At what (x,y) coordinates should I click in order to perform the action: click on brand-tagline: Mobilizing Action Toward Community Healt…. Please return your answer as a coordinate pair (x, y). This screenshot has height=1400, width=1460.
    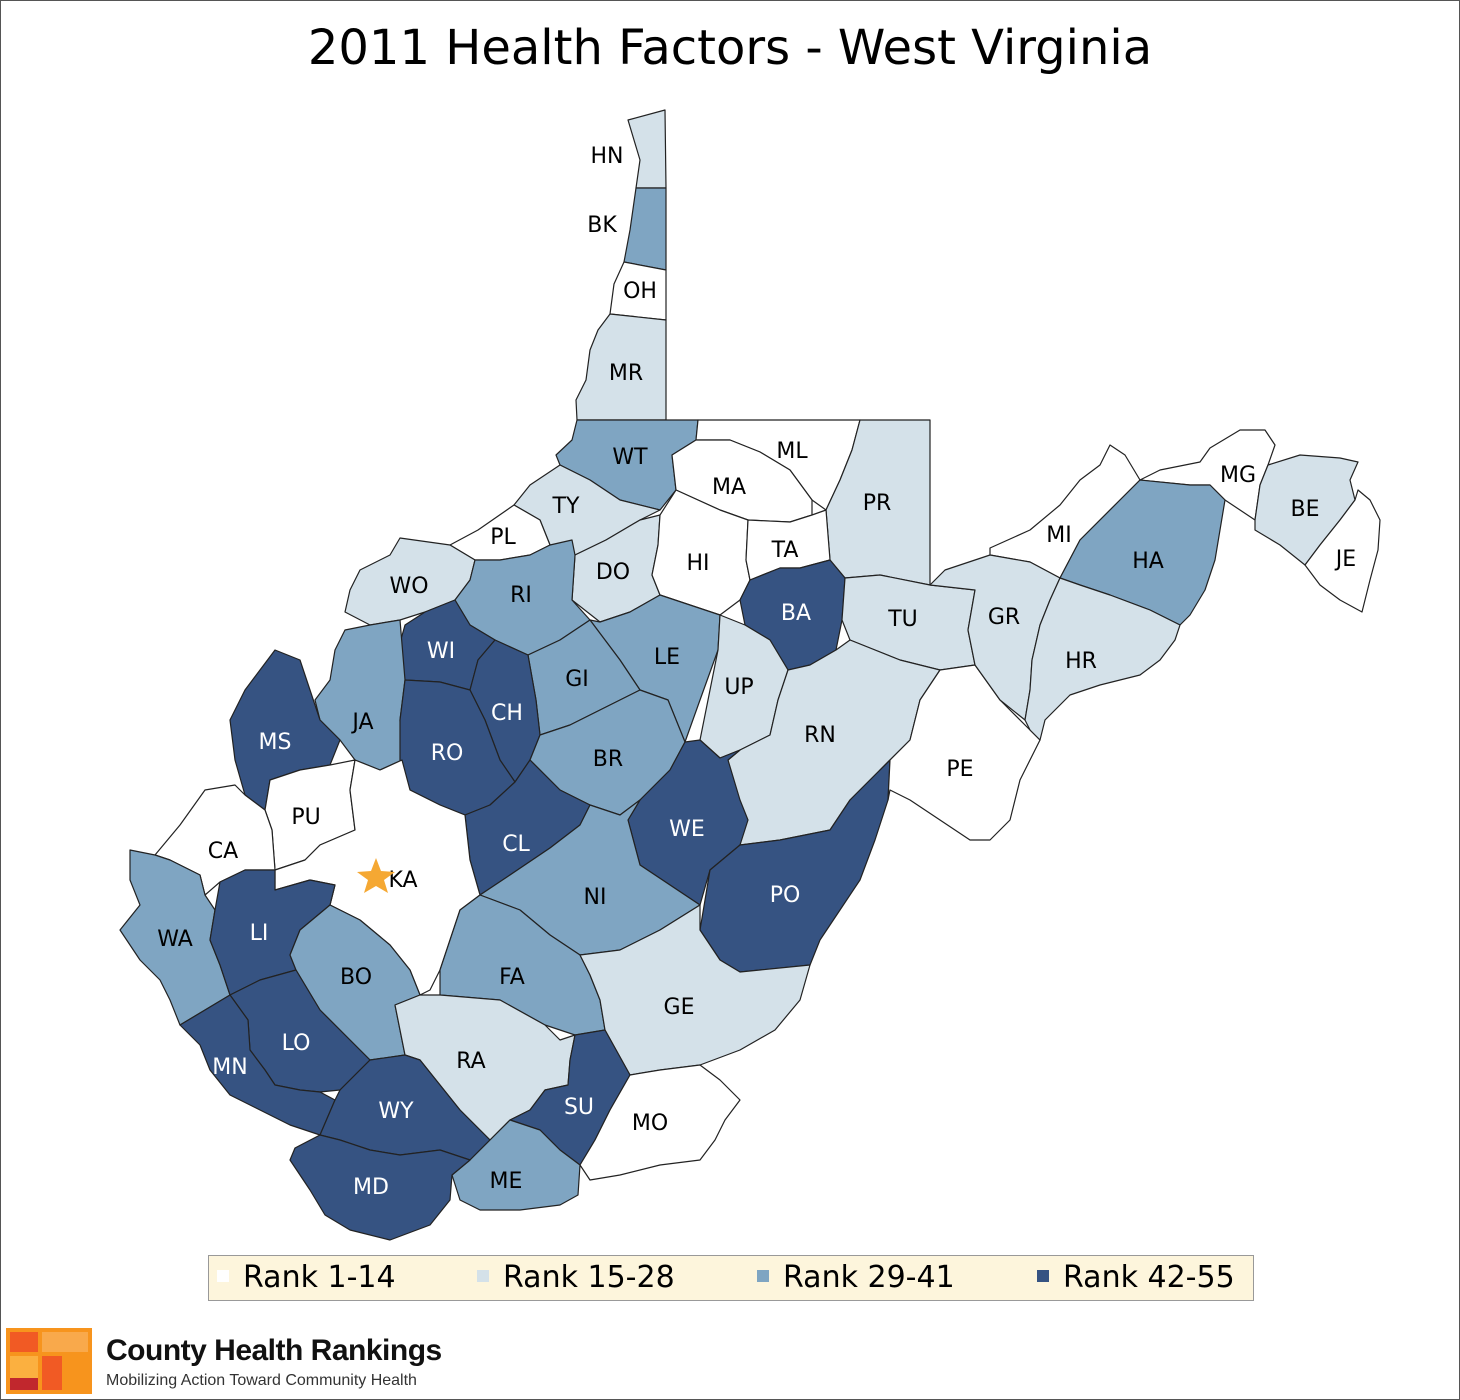
    Looking at the image, I should click on (261, 1380).